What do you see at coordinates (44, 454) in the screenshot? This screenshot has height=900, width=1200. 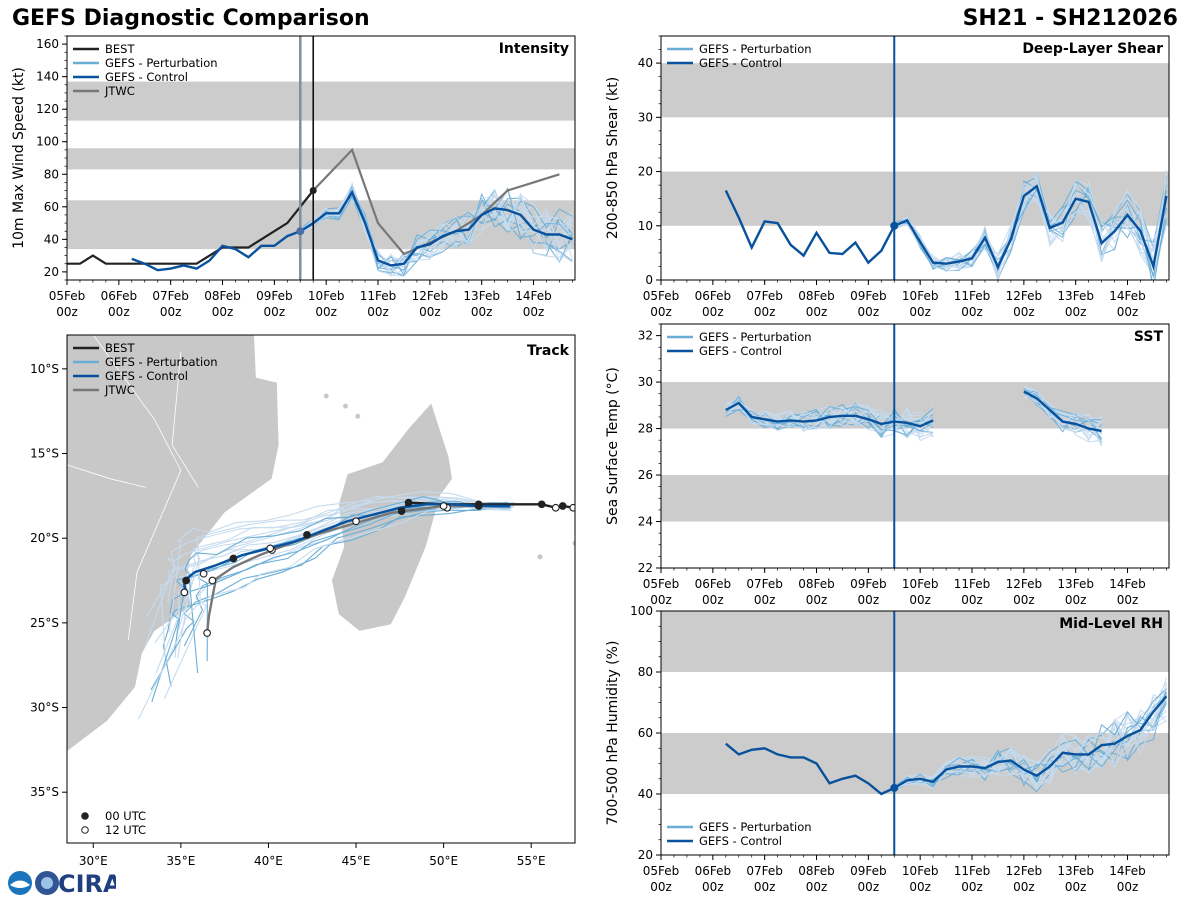 I see `y-tick-label: 15°S` at bounding box center [44, 454].